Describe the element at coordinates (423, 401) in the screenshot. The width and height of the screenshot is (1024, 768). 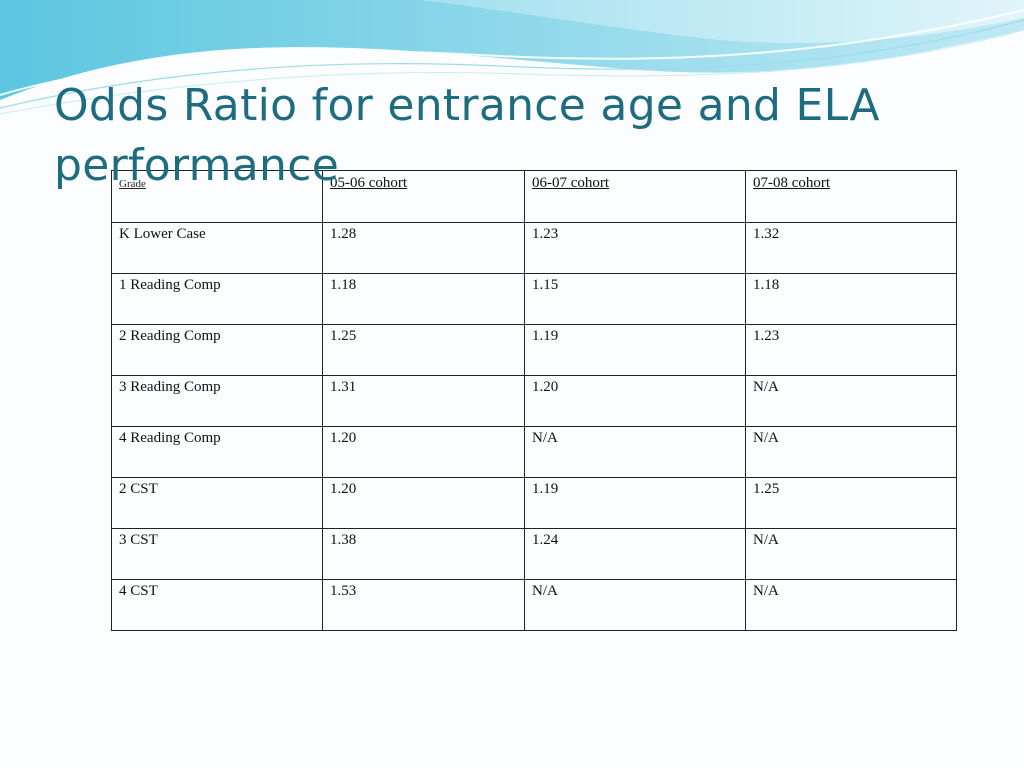
I see `cell-value: 1.31` at that location.